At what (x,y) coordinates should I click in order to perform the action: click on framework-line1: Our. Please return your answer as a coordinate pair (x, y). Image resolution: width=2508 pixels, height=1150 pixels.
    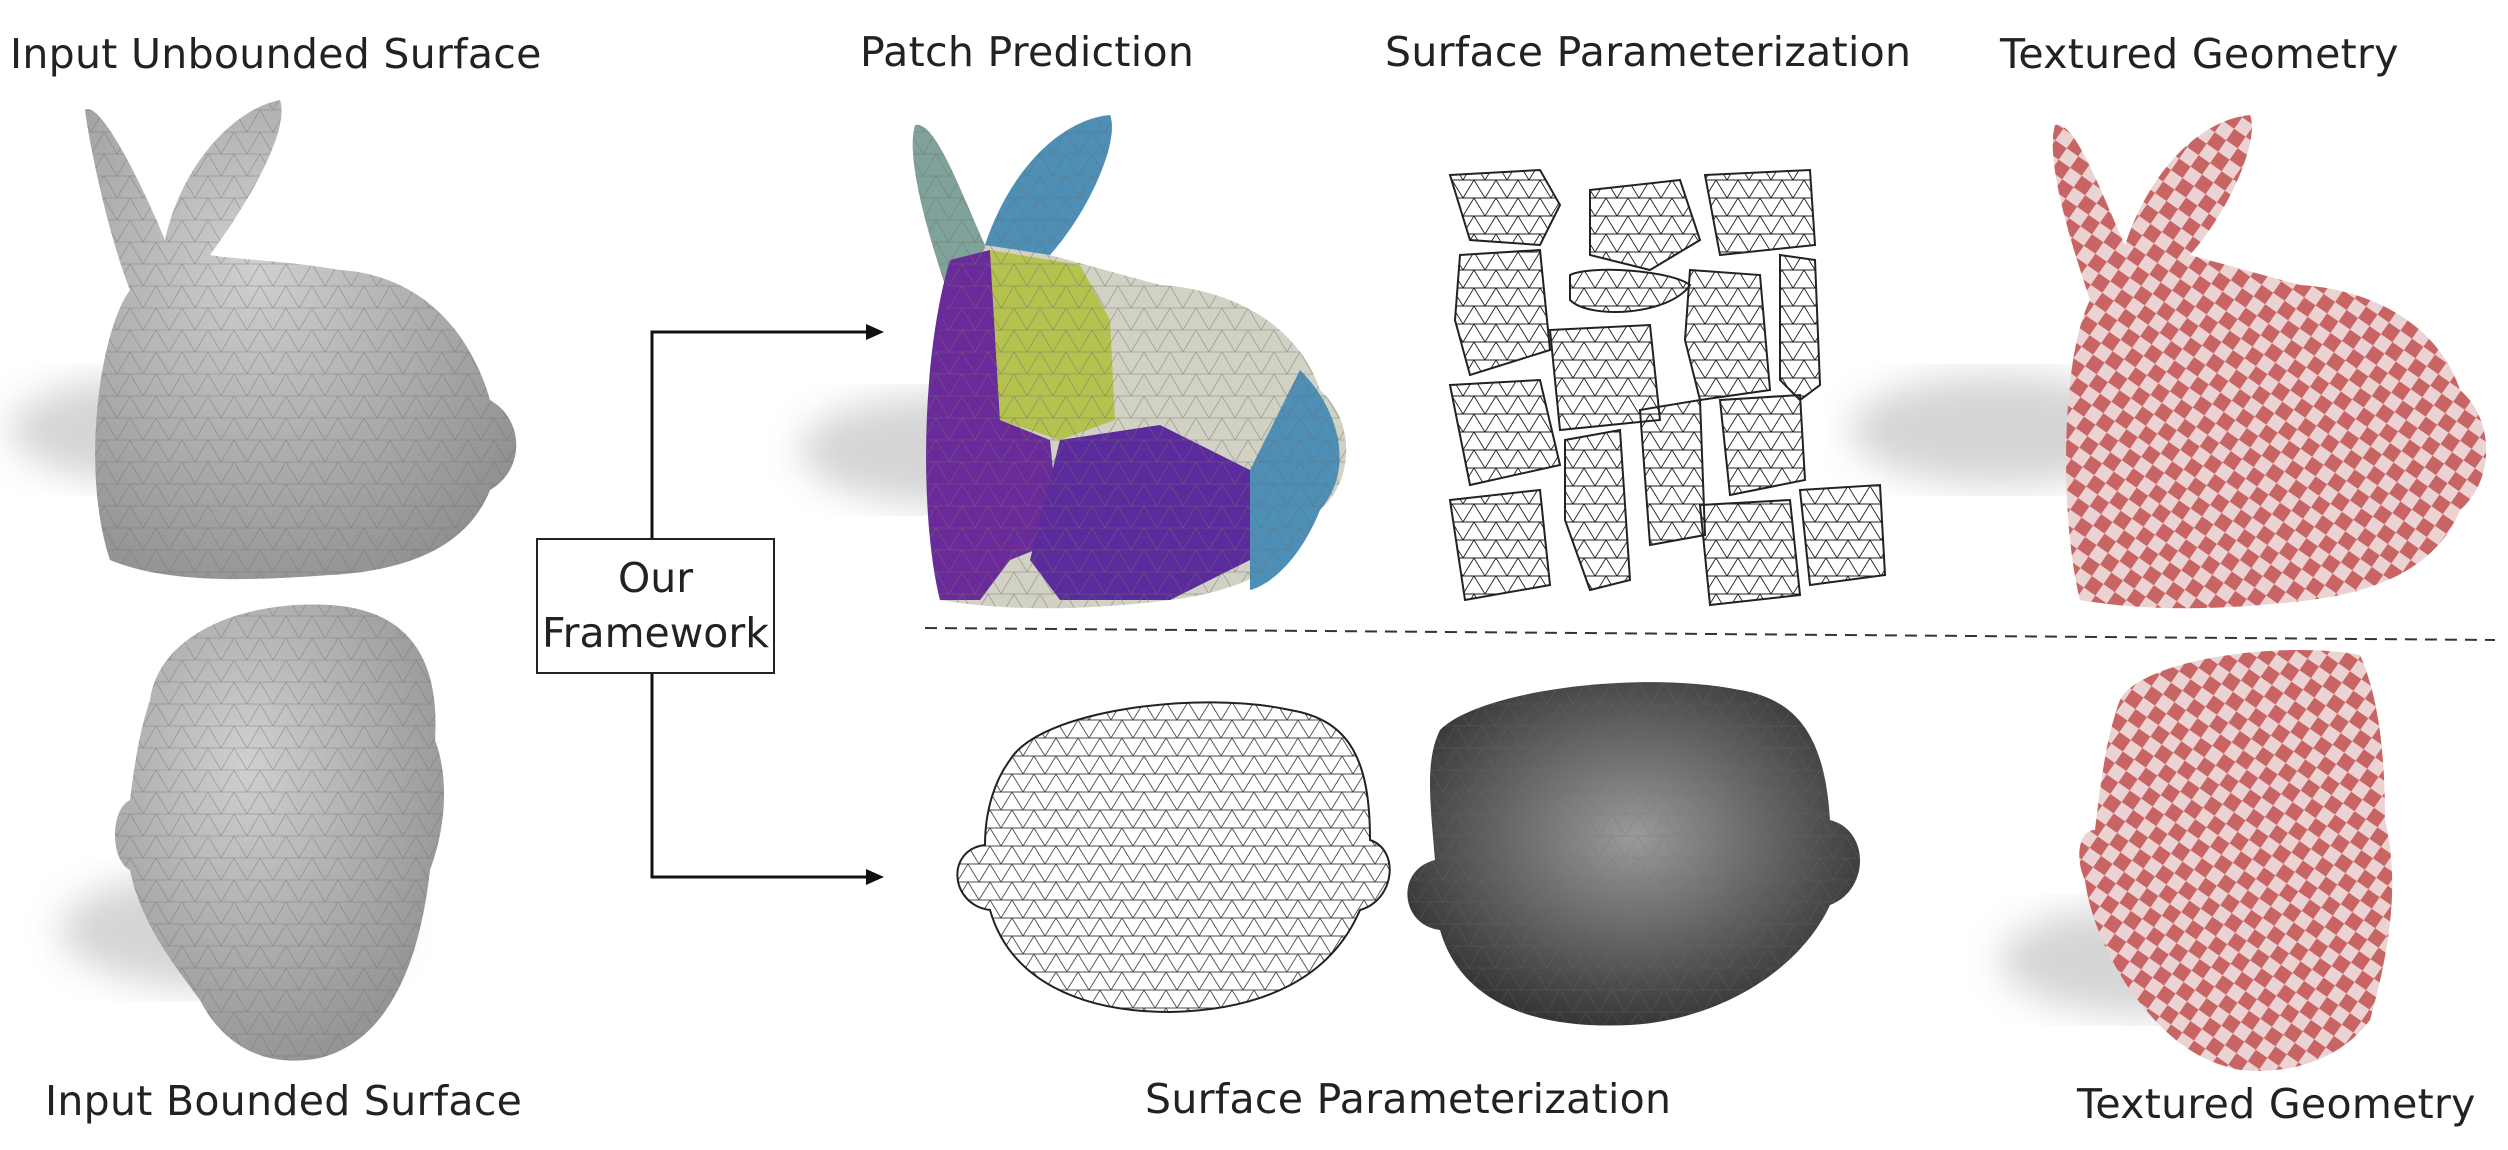
    Looking at the image, I should click on (655, 577).